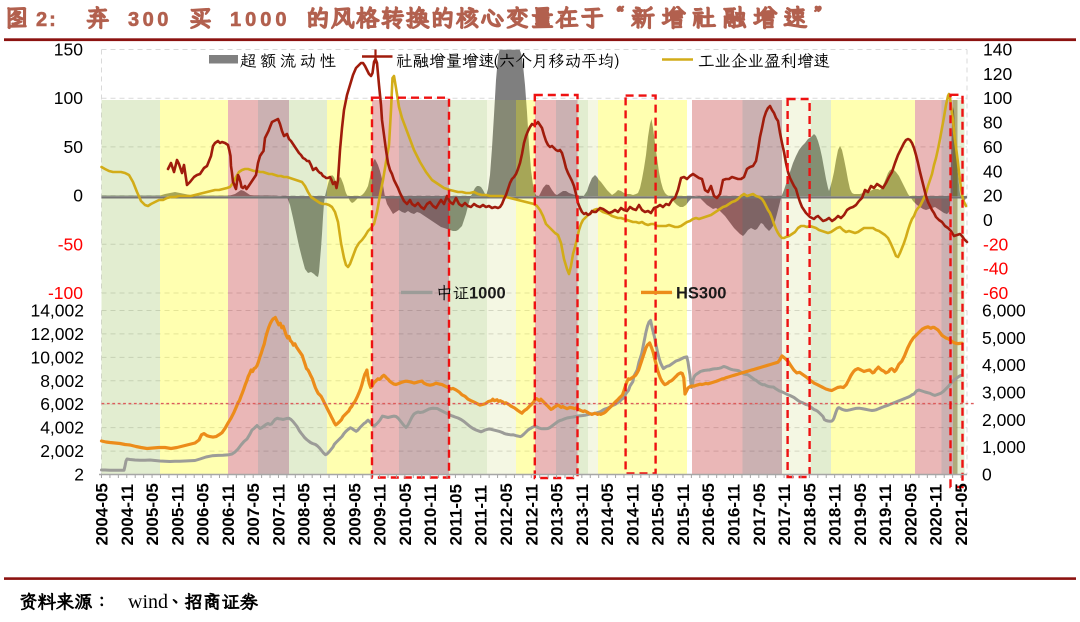 Image resolution: width=1080 pixels, height=622 pixels. What do you see at coordinates (47, 20) in the screenshot?
I see `svg-text: 2:` at bounding box center [47, 20].